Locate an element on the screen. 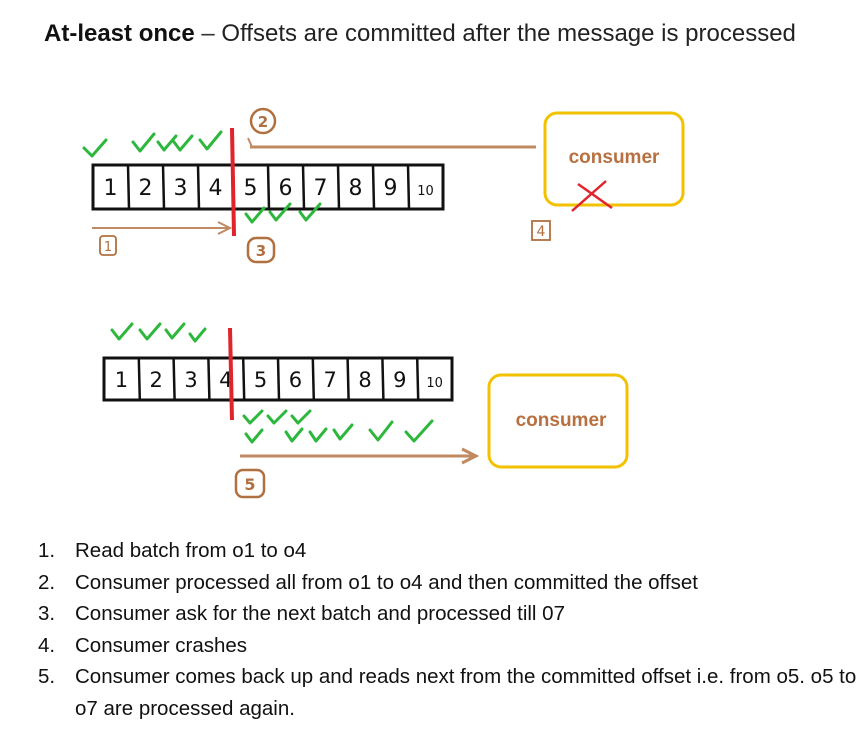 Image resolution: width=867 pixels, height=753 pixels. marker-3: 3 is located at coordinates (261, 250).